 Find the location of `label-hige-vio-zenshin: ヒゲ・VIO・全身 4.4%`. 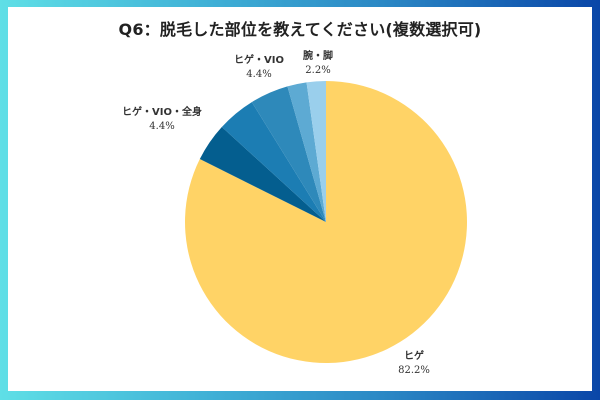

label-hige-vio-zenshin: ヒゲ・VIO・全身 4.4% is located at coordinates (162, 119).